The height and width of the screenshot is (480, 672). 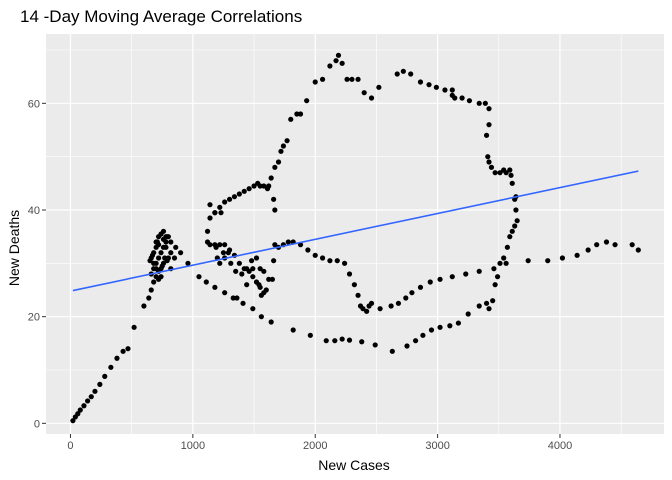 What do you see at coordinates (354, 465) in the screenshot?
I see `x-axis-title: New Cases` at bounding box center [354, 465].